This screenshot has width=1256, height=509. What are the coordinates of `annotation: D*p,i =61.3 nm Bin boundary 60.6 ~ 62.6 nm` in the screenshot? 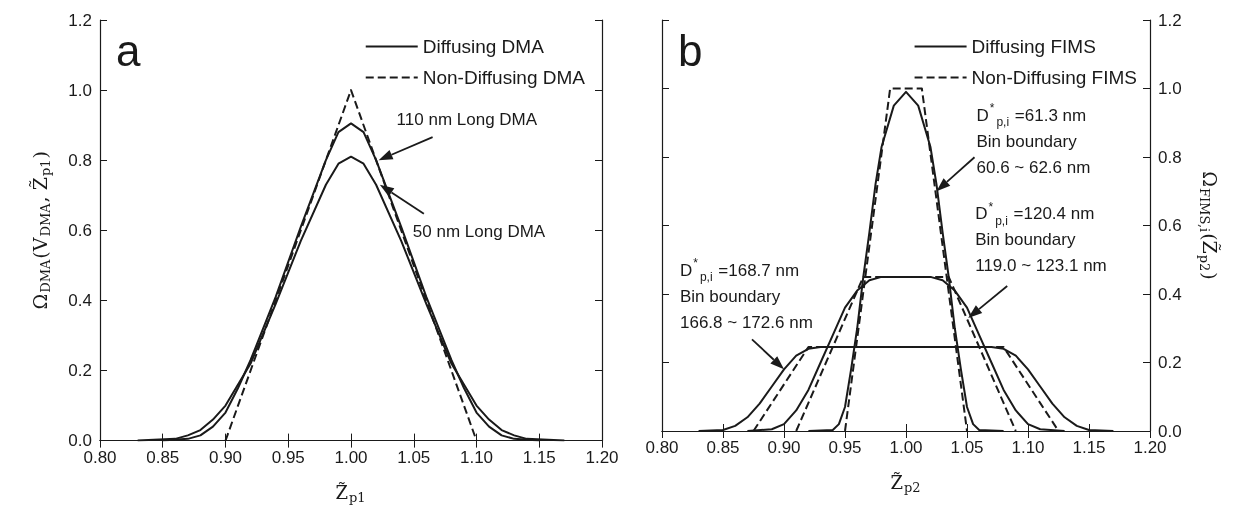 It's located at (1033, 139).